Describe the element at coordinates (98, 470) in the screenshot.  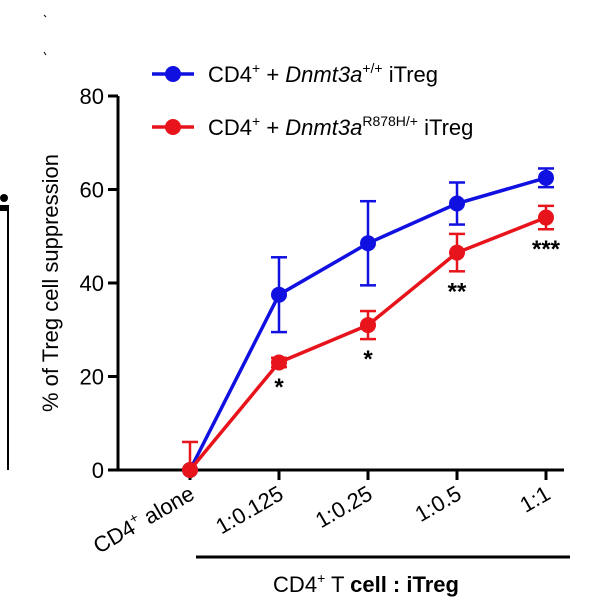
I see `y-tick-label: 0` at that location.